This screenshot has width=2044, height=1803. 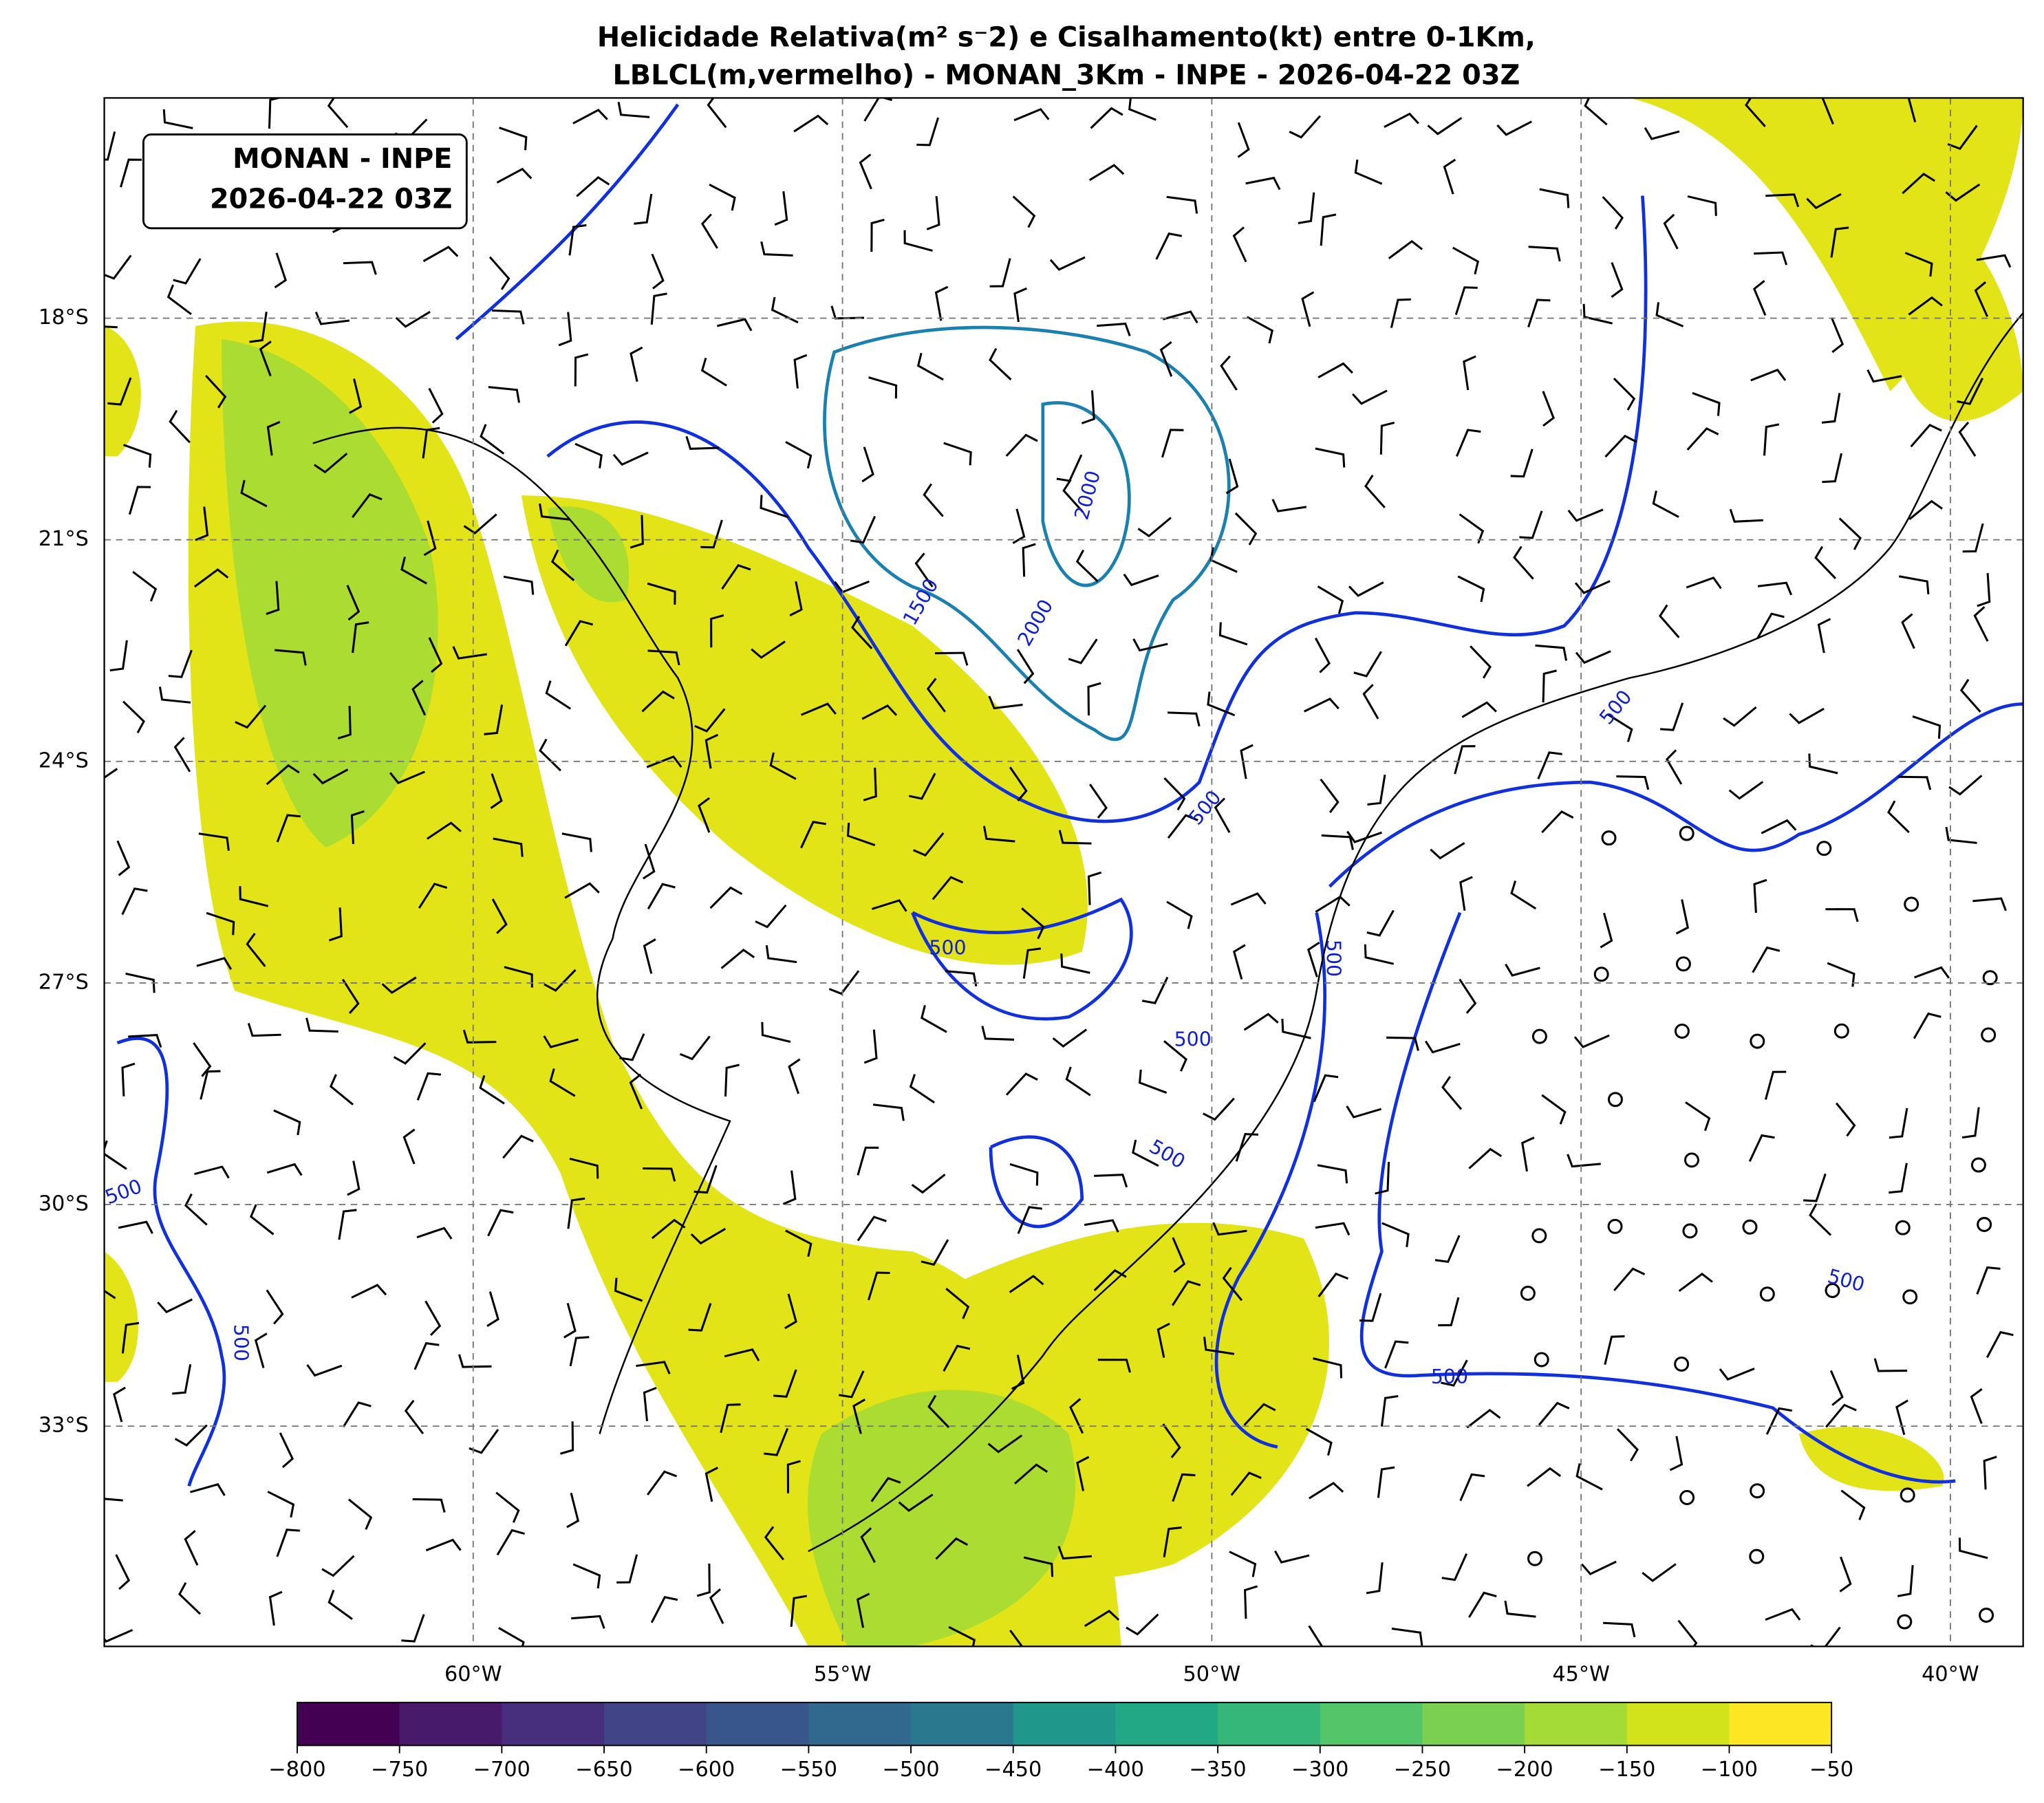 I want to click on colorbar-tick-label: −200, so click(x=1525, y=1770).